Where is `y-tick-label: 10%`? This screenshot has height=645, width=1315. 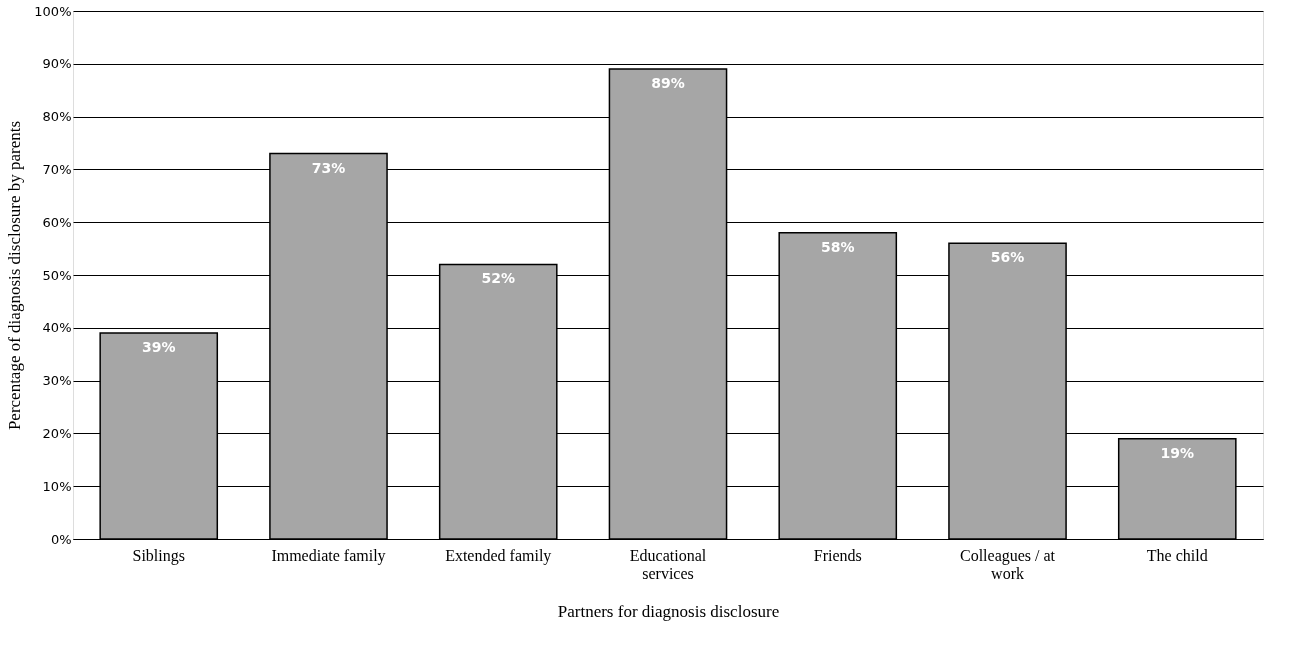 y-tick-label: 10% is located at coordinates (57, 486).